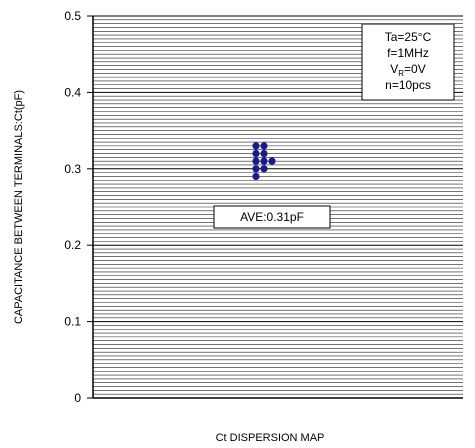 This screenshot has height=448, width=475. I want to click on average-box: AVE:0.31pF, so click(272, 217).